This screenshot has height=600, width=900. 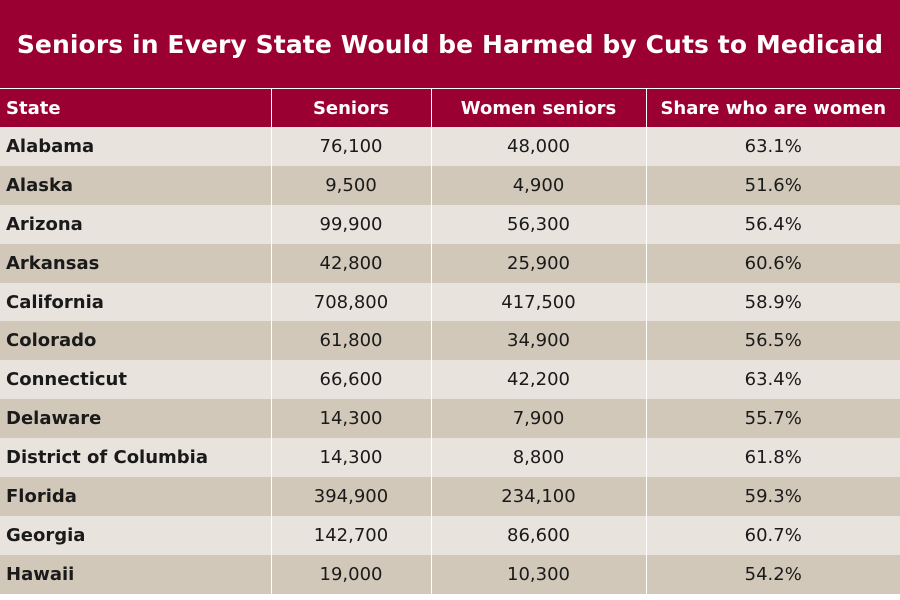 What do you see at coordinates (772, 458) in the screenshot?
I see `share-women-cell: 61.8%` at bounding box center [772, 458].